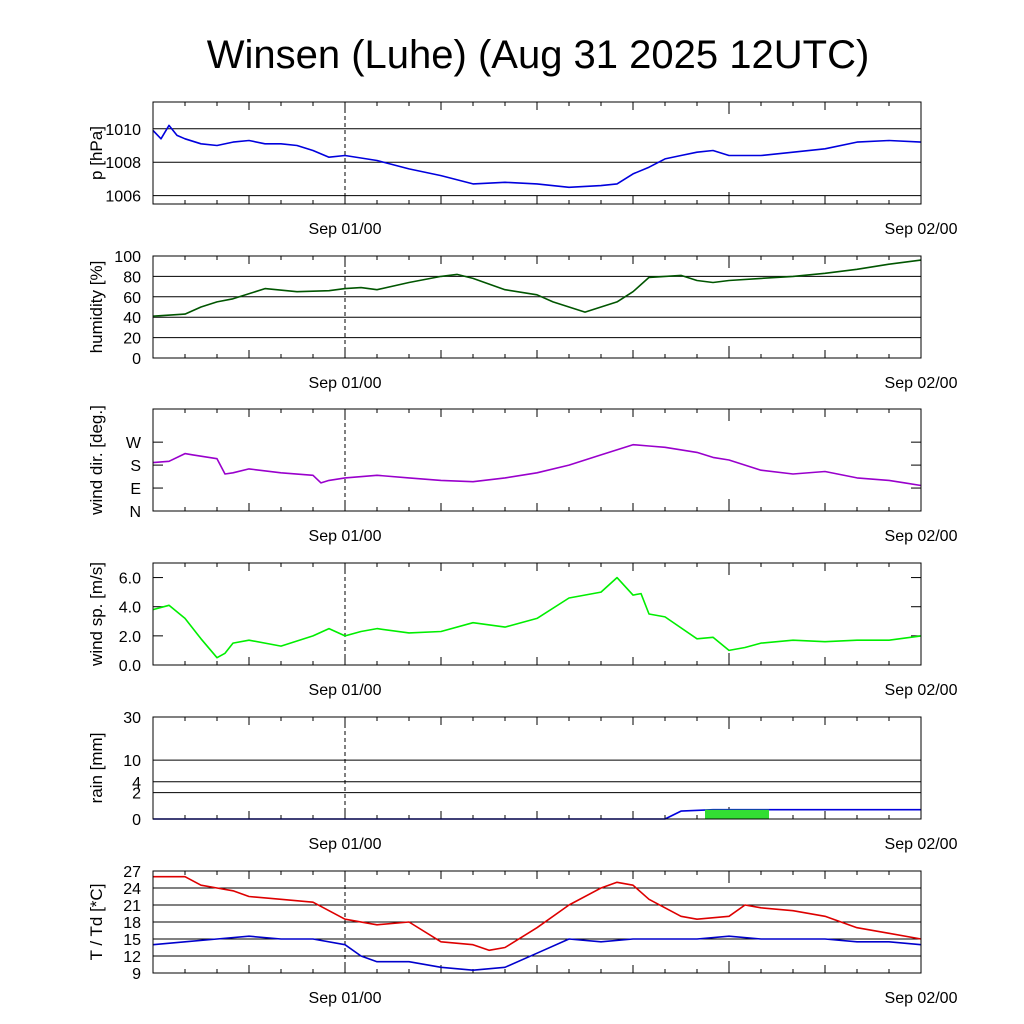 This screenshot has height=1024, width=1024. I want to click on y-tick-label: 6.0, so click(130, 579).